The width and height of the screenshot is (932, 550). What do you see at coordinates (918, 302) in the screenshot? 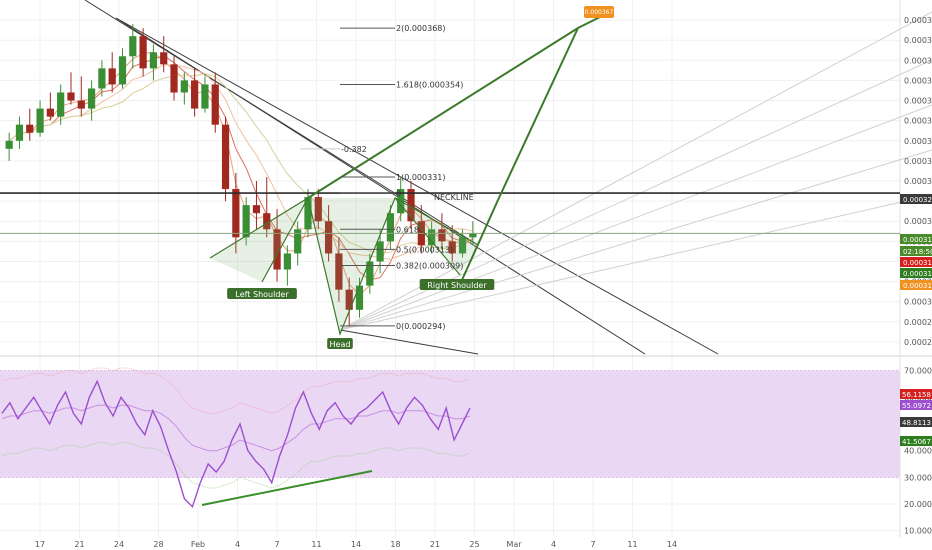
I see `y-tick-label: 0.000300` at bounding box center [918, 302].